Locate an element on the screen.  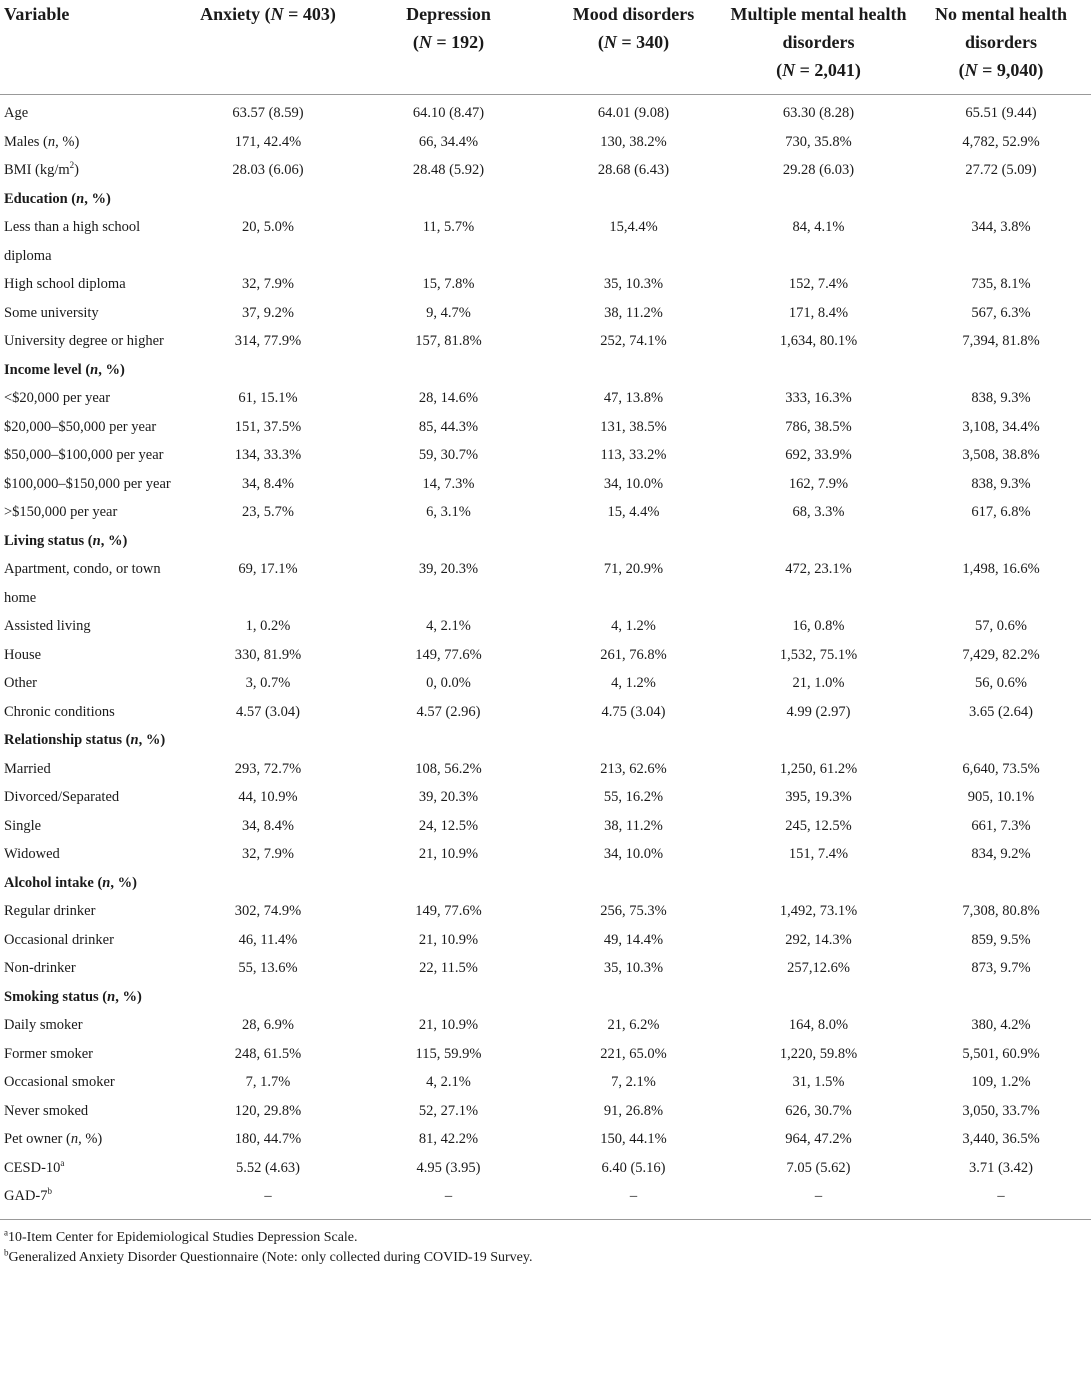
table-cell: 109, 1.2% is located at coordinates (1001, 1082).